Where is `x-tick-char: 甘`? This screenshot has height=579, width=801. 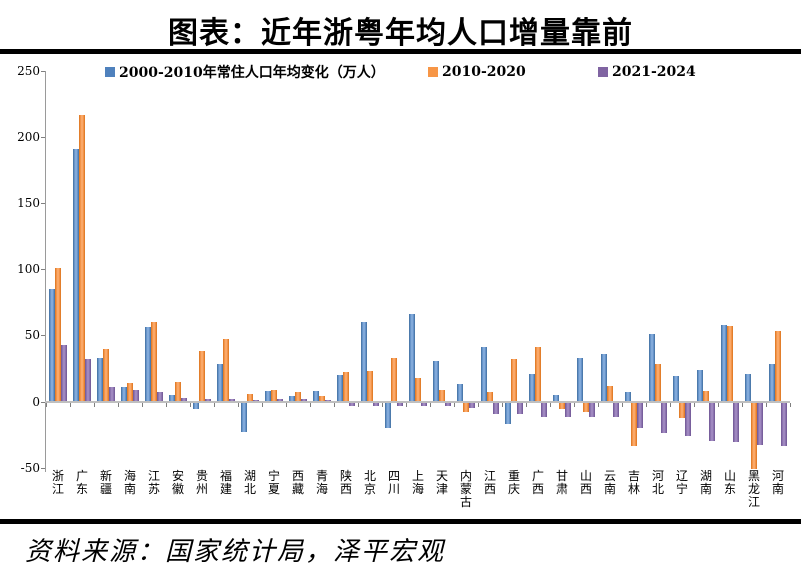 x-tick-char: 甘 is located at coordinates (561, 476).